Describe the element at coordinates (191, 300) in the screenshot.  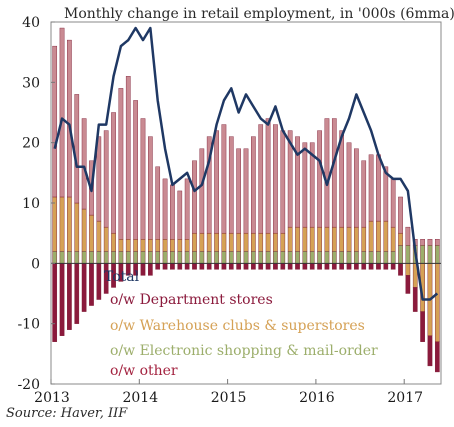
I see `legend-department-stores: o/w Department stores` at that location.